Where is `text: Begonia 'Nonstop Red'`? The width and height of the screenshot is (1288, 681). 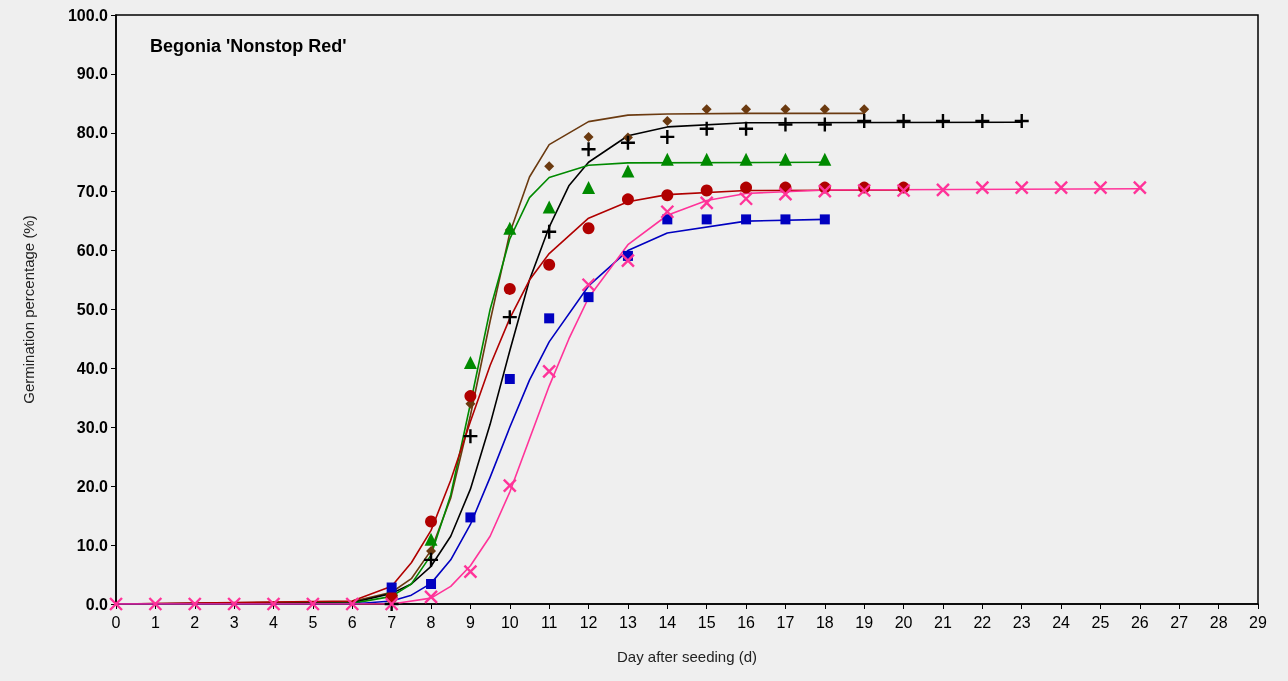
text: Begonia 'Nonstop Red' is located at coordinates (248, 46).